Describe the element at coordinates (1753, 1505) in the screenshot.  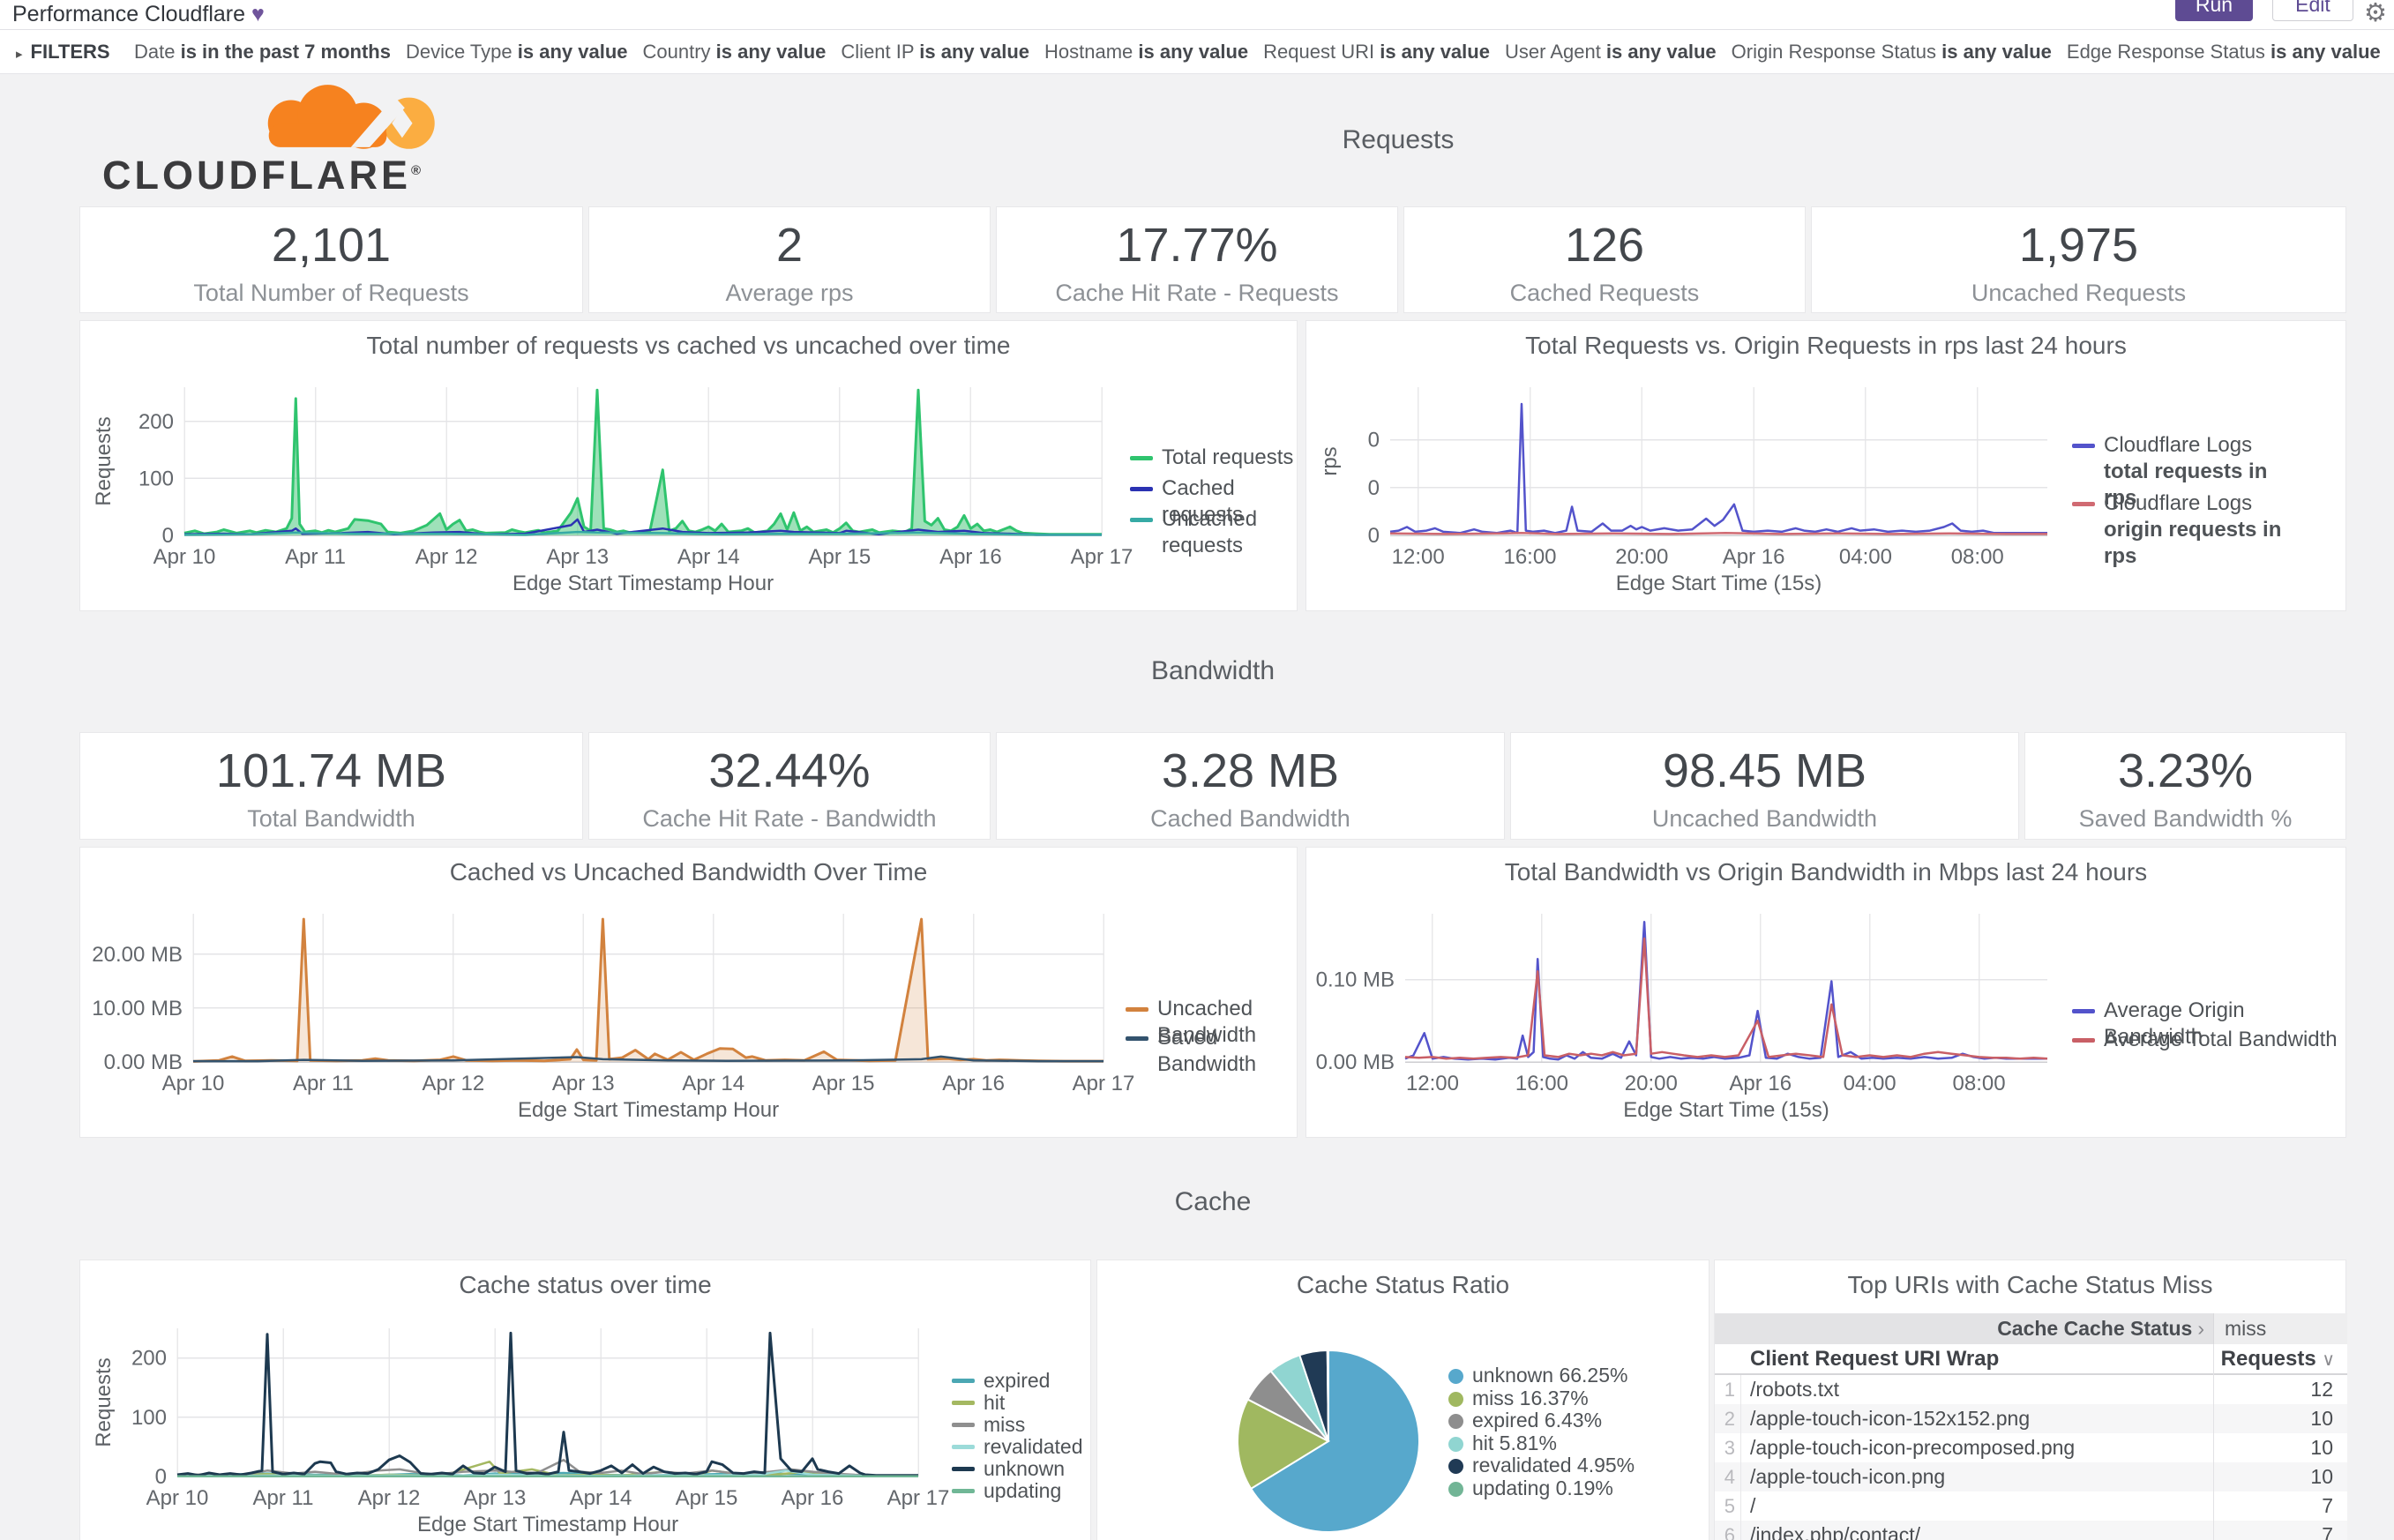
I see `cell-uri: /` at that location.